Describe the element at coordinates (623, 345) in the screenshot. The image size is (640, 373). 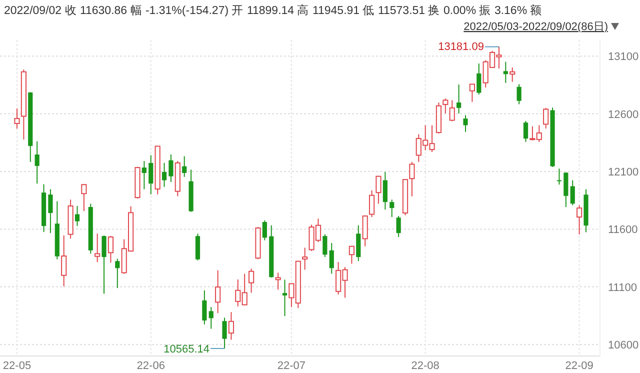
I see `y-tick-label: 10600` at that location.